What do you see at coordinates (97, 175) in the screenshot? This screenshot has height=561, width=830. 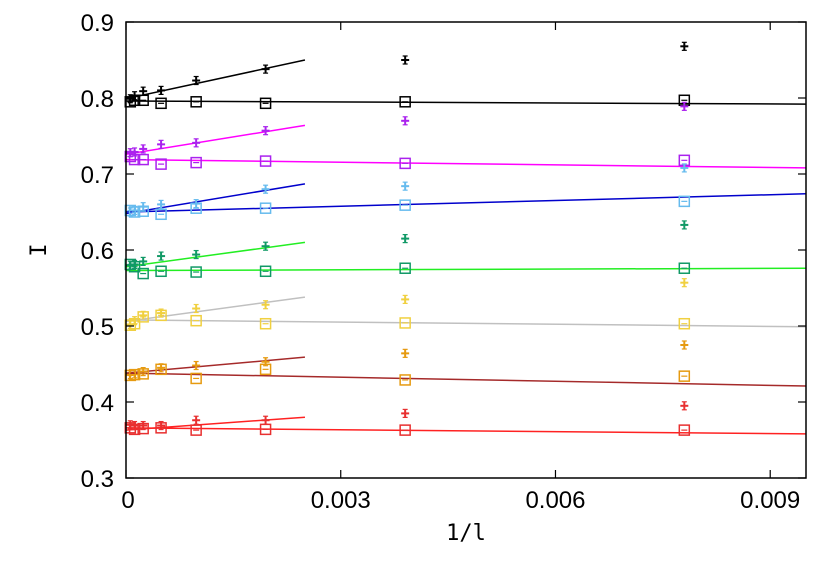 I see `y-tick-label: 0.7` at bounding box center [97, 175].